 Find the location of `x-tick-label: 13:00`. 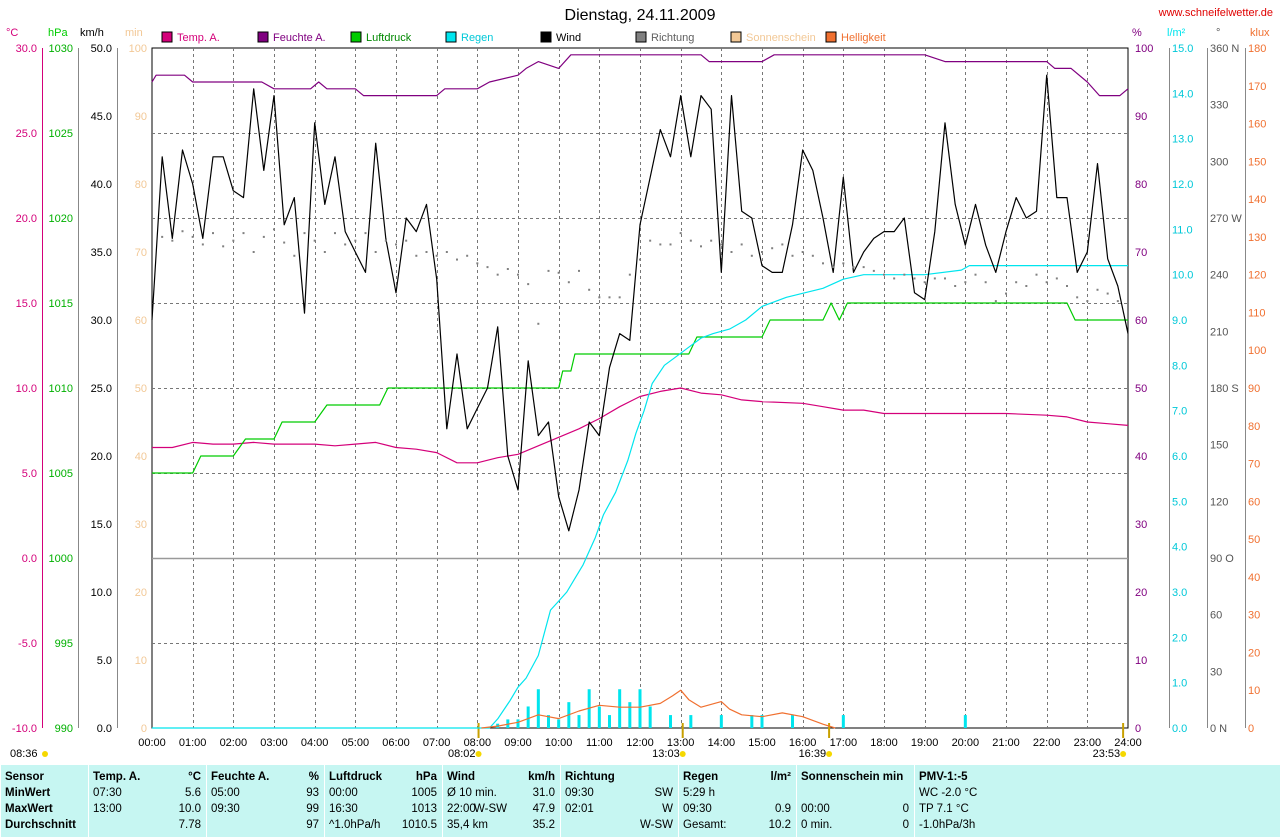

x-tick-label: 13:00 is located at coordinates (681, 743).